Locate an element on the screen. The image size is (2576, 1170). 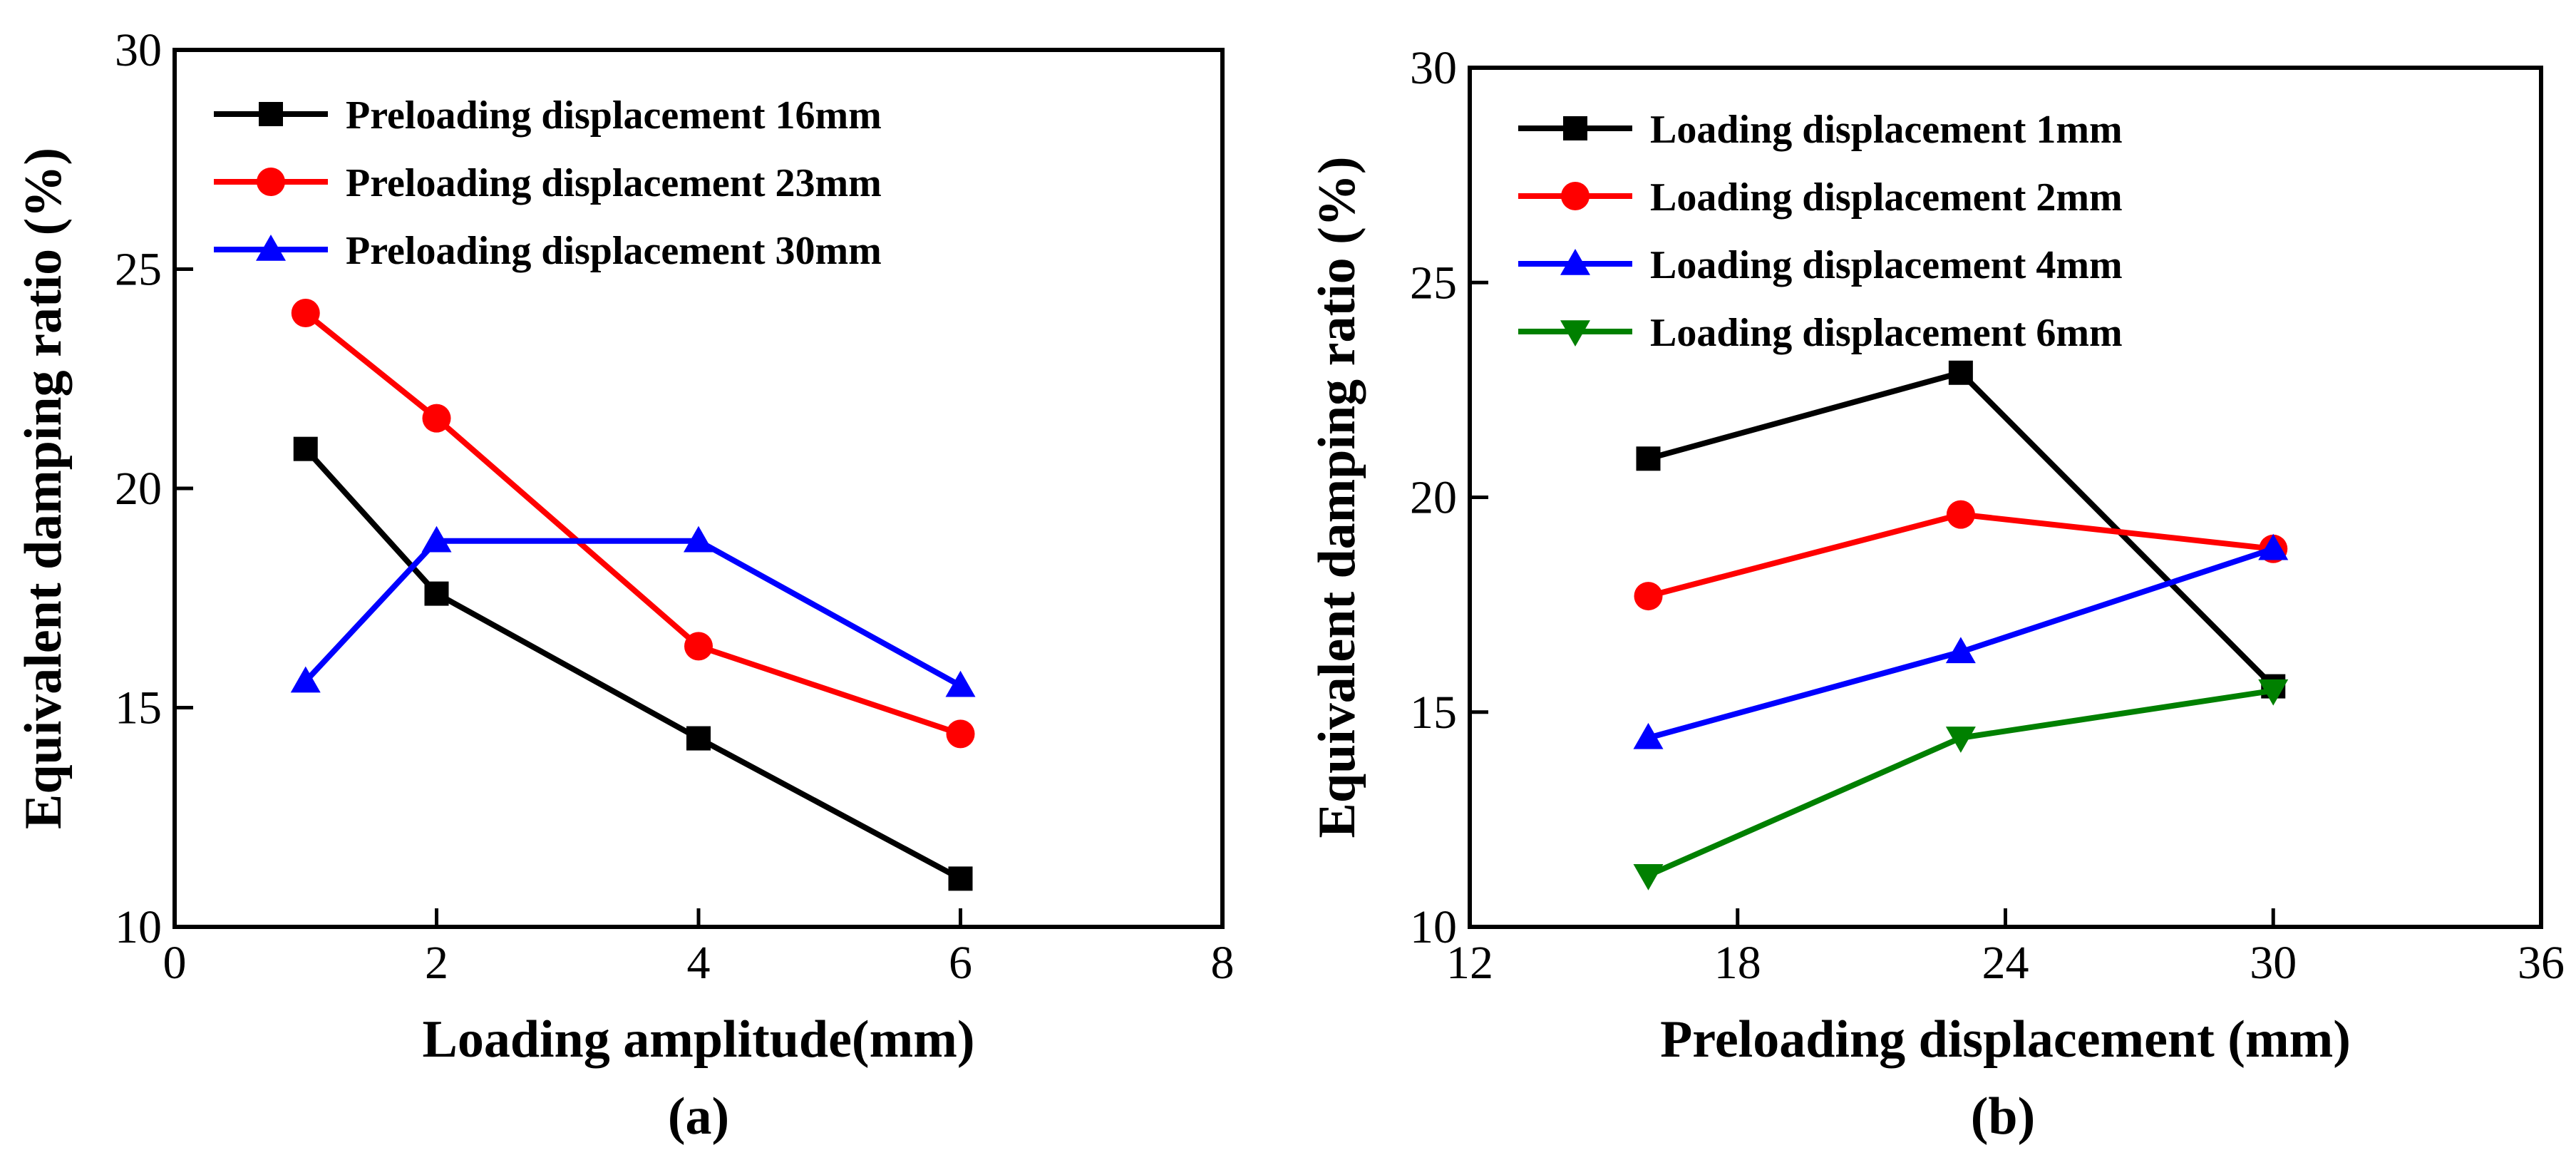
legend-label: Loading displacement 1mm is located at coordinates (1886, 130).